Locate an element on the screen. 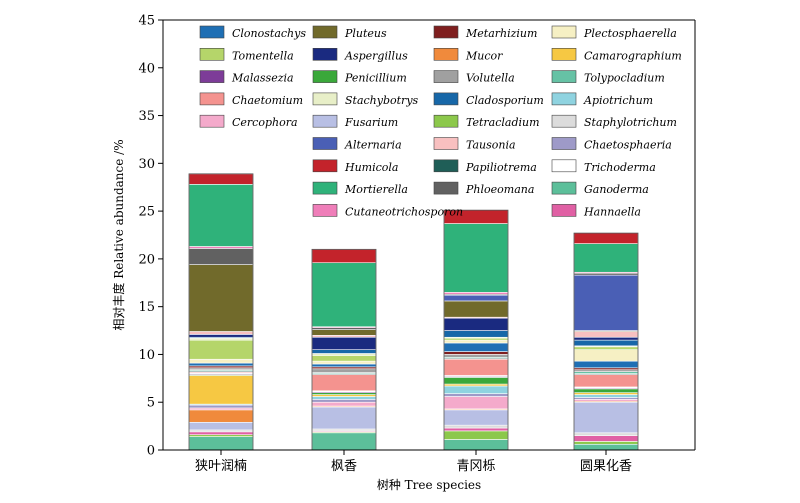 The height and width of the screenshot is (503, 800). y-axis-title: 相对丰度 Relative abundance /% is located at coordinates (118, 234).